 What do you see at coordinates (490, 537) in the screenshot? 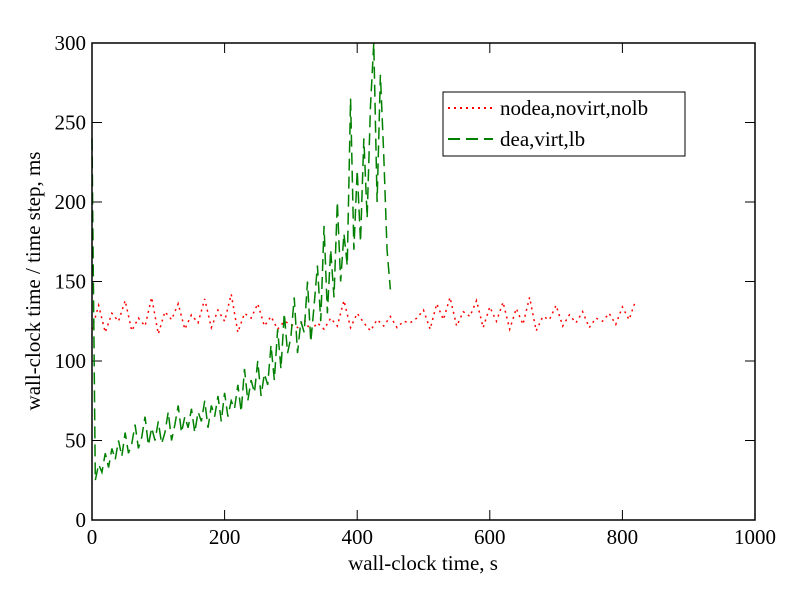
I see `x-tick-label: 600` at bounding box center [490, 537].